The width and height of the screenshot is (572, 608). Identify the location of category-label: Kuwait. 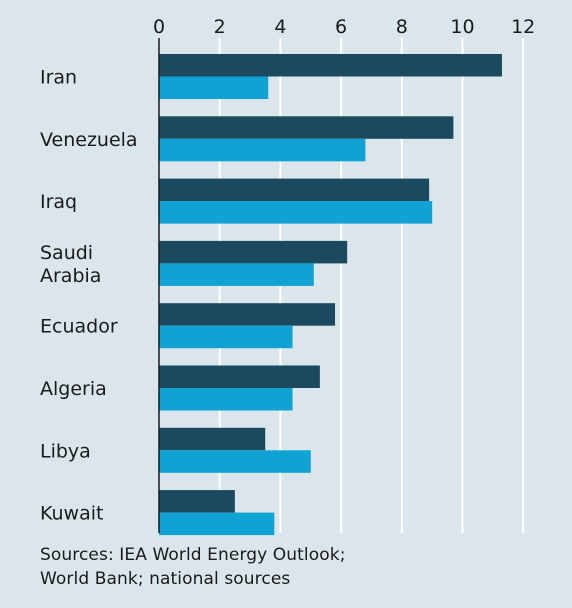
(71, 514).